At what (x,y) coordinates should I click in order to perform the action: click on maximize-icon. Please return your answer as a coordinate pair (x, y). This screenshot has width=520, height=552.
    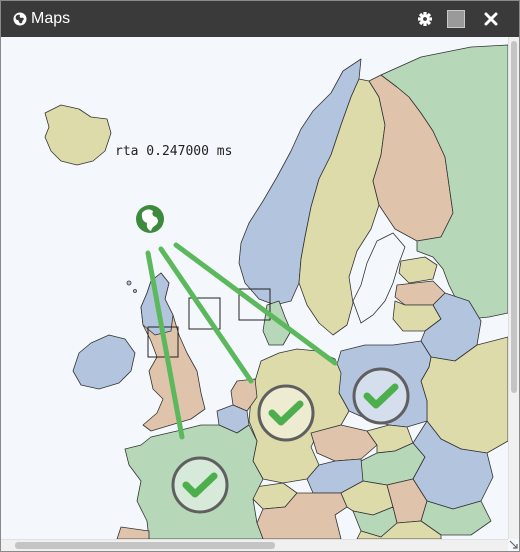
    Looking at the image, I should click on (456, 19).